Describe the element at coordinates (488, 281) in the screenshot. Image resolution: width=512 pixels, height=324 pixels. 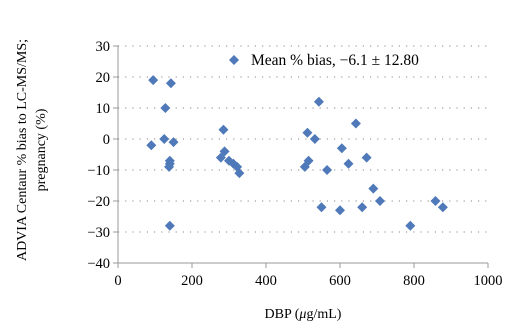
I see `x-tick-label: 1000` at that location.